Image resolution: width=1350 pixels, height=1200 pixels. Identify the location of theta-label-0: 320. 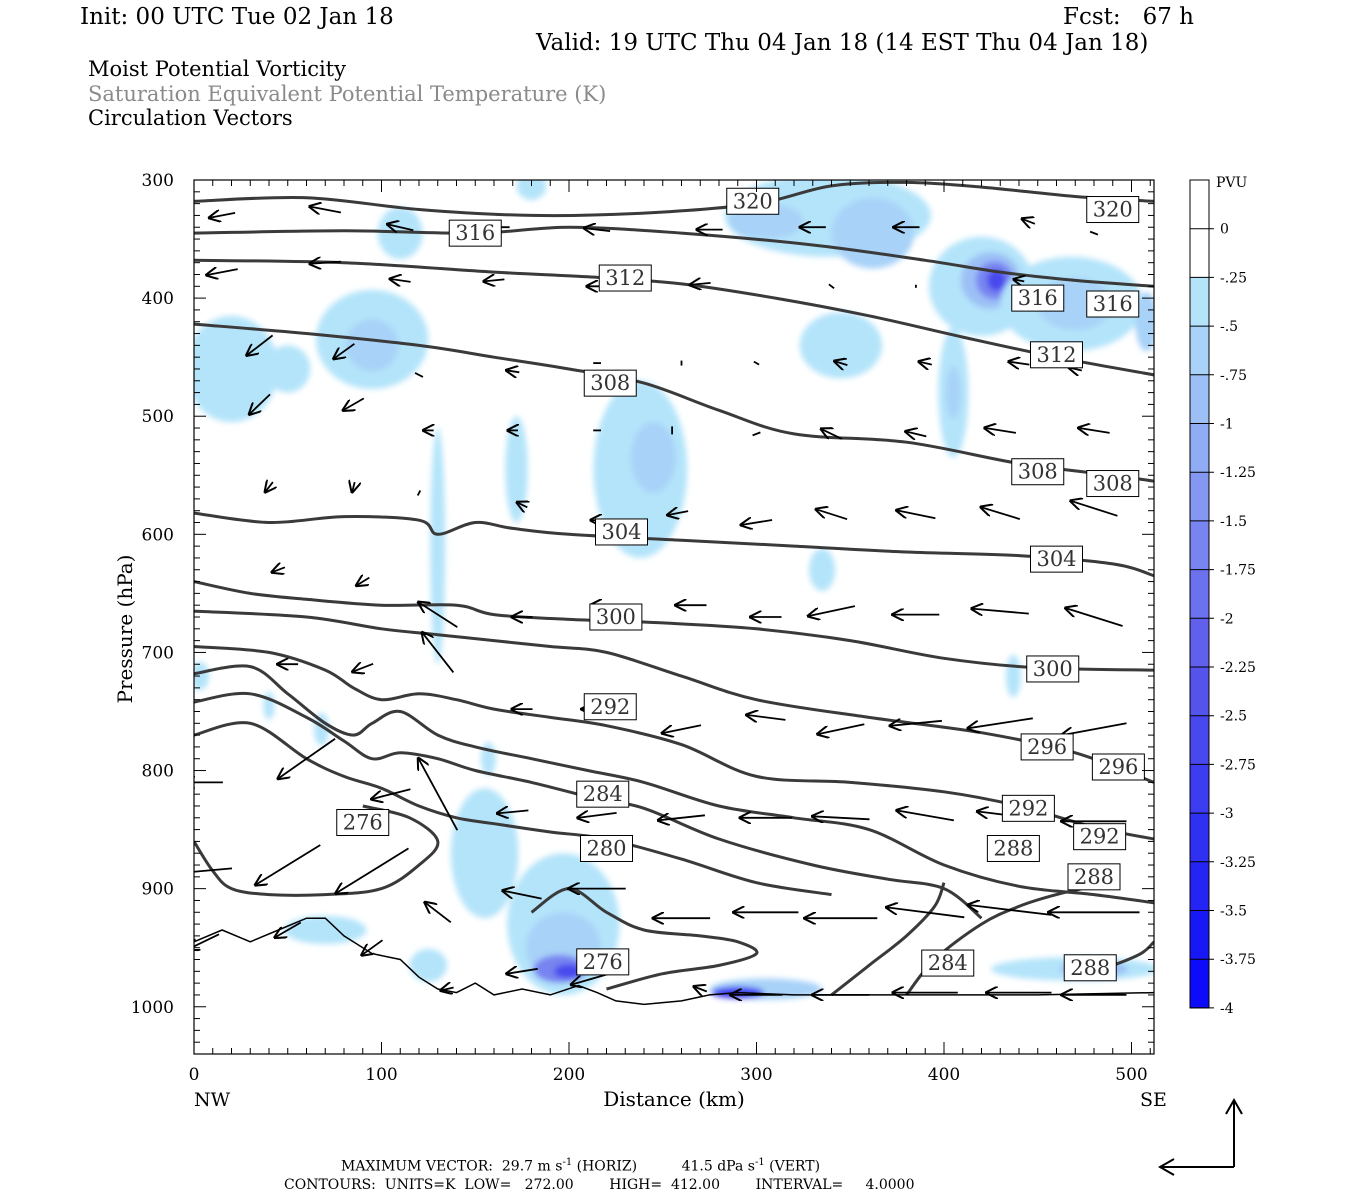
(753, 201).